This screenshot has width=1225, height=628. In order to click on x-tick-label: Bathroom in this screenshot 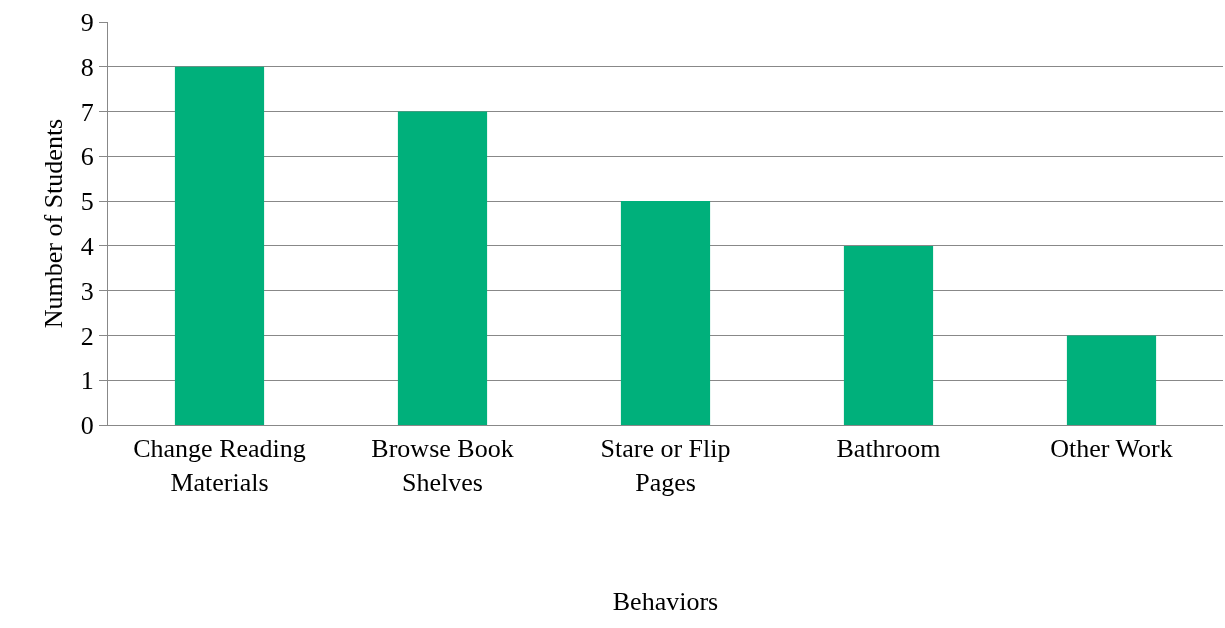, I will do `click(888, 449)`.